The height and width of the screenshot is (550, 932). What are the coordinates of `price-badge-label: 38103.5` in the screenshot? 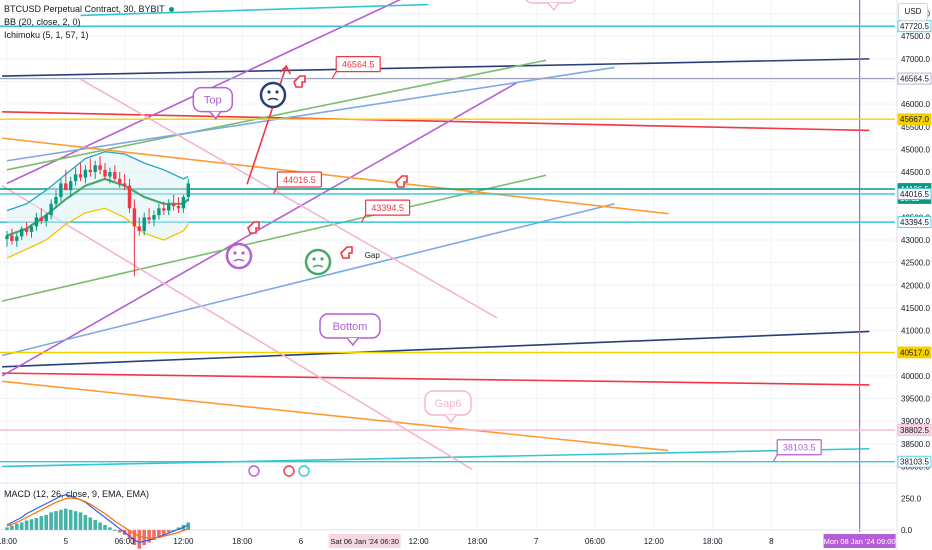 It's located at (914, 462).